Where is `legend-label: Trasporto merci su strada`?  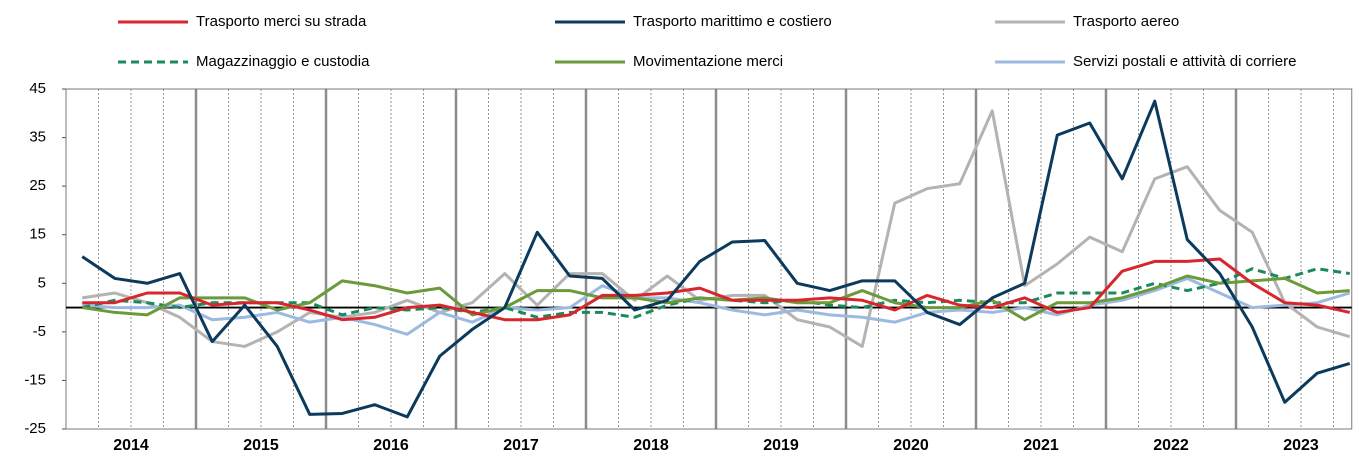 legend-label: Trasporto merci su strada is located at coordinates (281, 21).